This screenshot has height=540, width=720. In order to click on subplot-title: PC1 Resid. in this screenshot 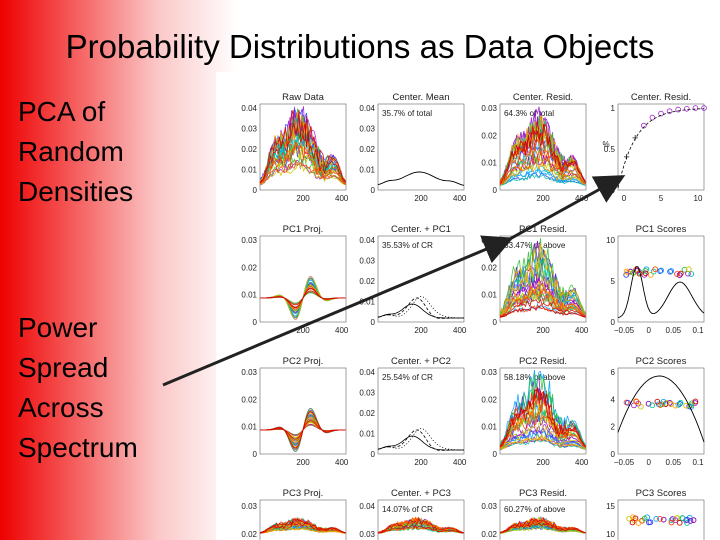, I will do `click(543, 229)`.